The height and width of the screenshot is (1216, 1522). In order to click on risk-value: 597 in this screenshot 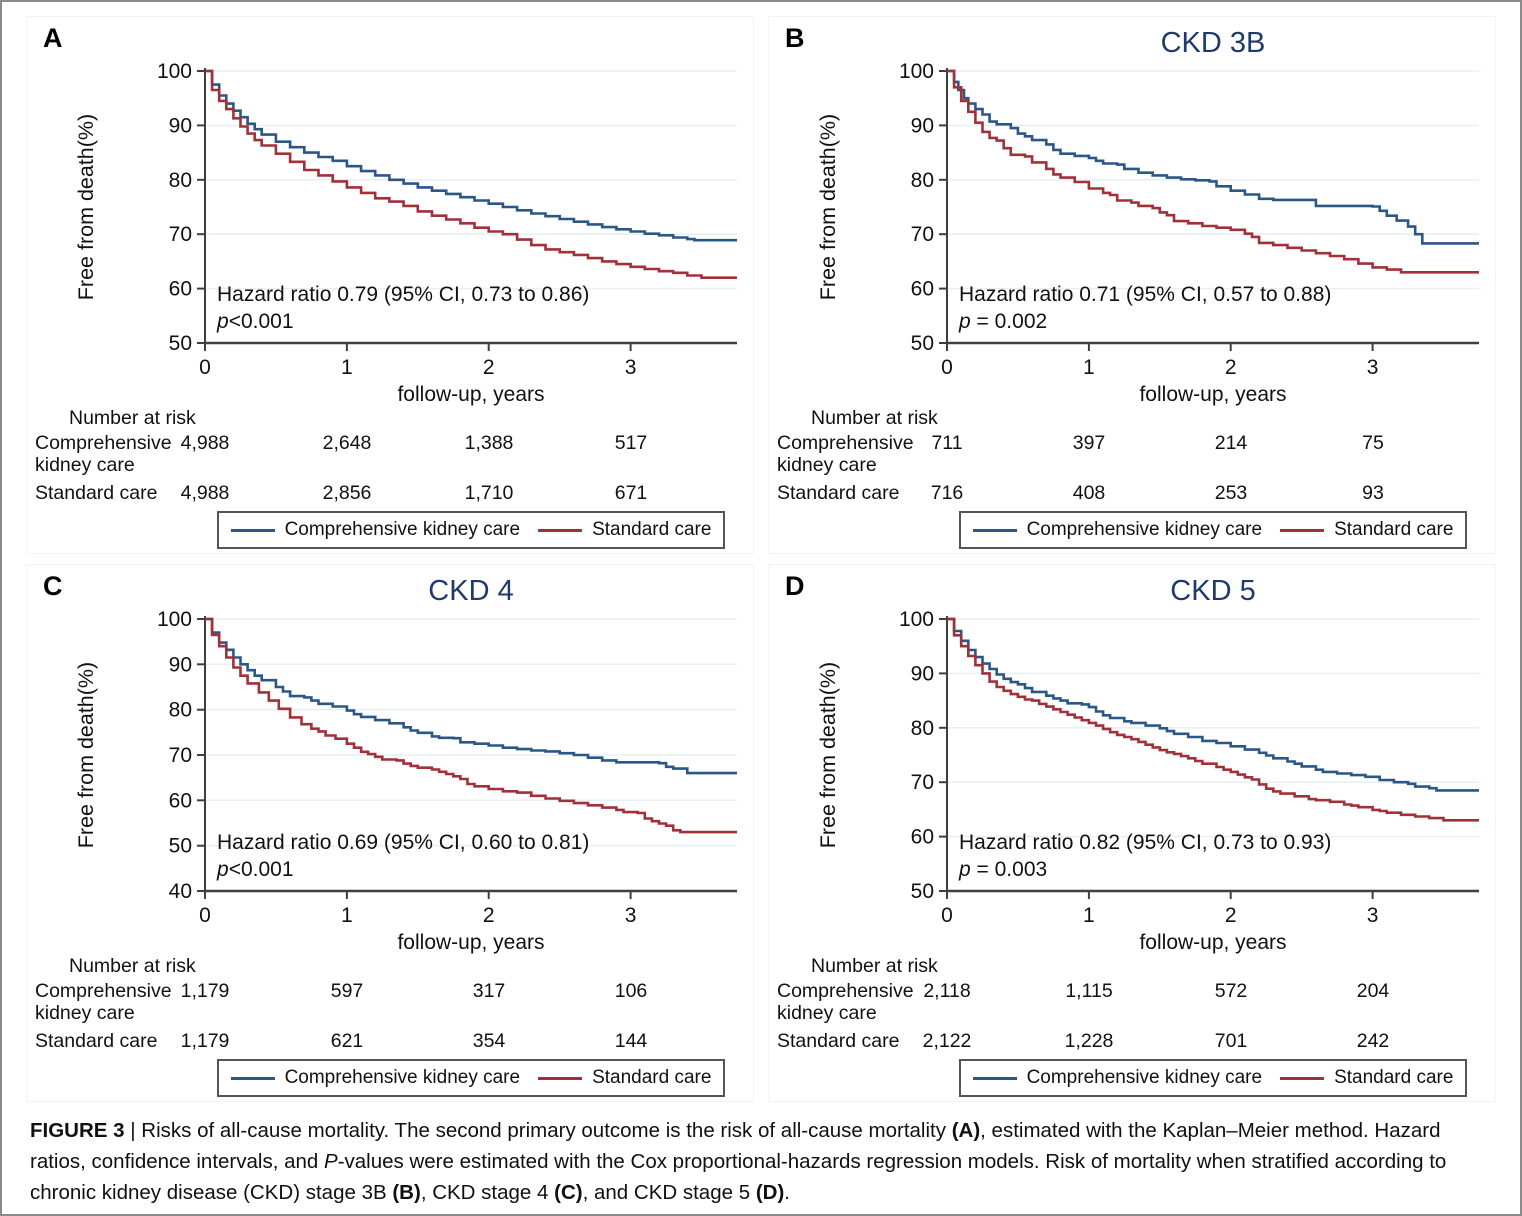, I will do `click(347, 991)`.